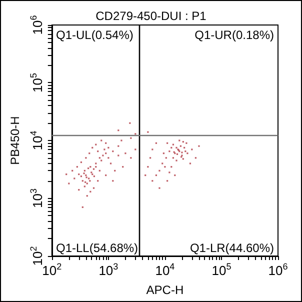  Describe the element at coordinates (36, 140) in the screenshot. I see `y-tick-label: 10⁴` at that location.